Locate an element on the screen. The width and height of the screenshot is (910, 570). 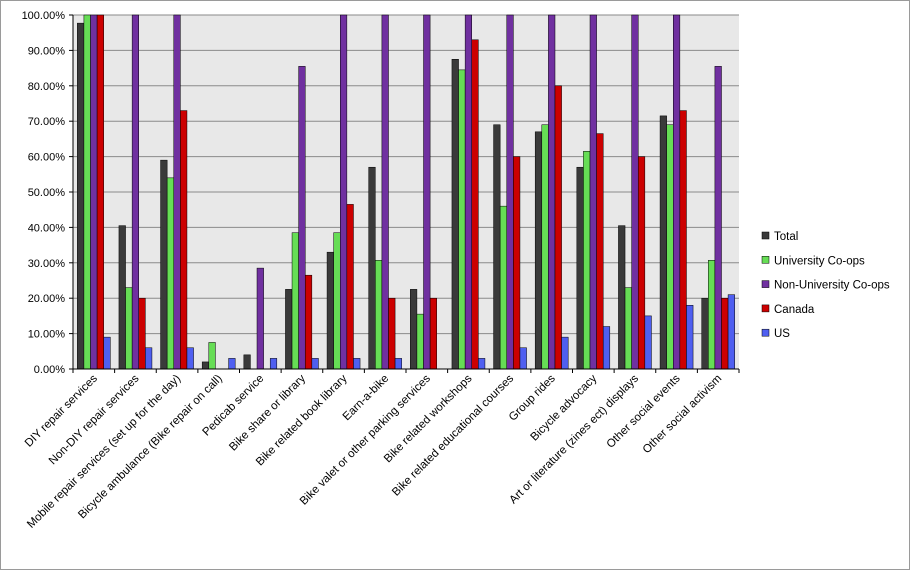
x-tick-label: Other social activism is located at coordinates (683, 415).